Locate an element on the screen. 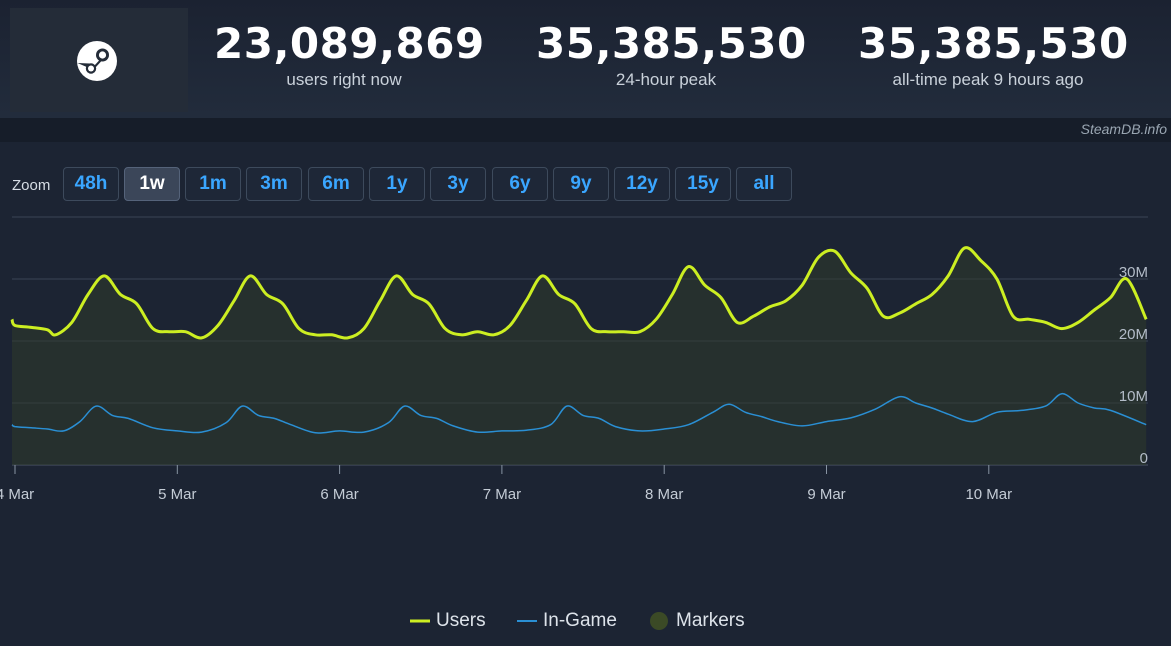 The width and height of the screenshot is (1171, 646). zoom-button-3y: 3y is located at coordinates (458, 184).